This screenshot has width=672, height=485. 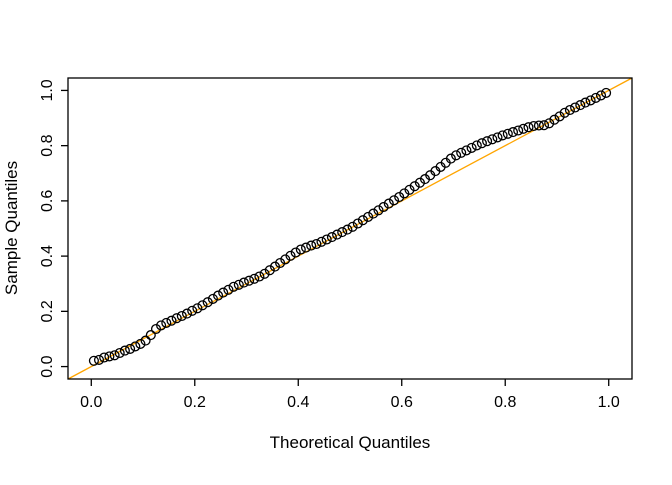 I want to click on y-tick-label: 0.2, so click(x=47, y=311).